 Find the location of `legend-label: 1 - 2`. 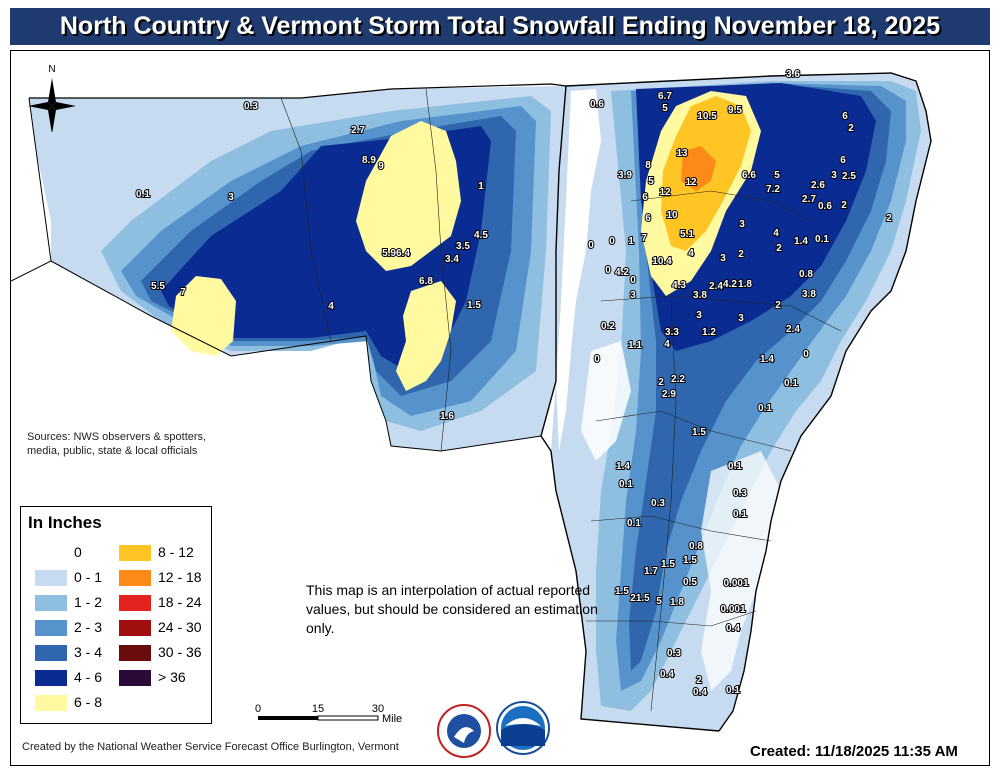

legend-label: 1 - 2 is located at coordinates (88, 602).